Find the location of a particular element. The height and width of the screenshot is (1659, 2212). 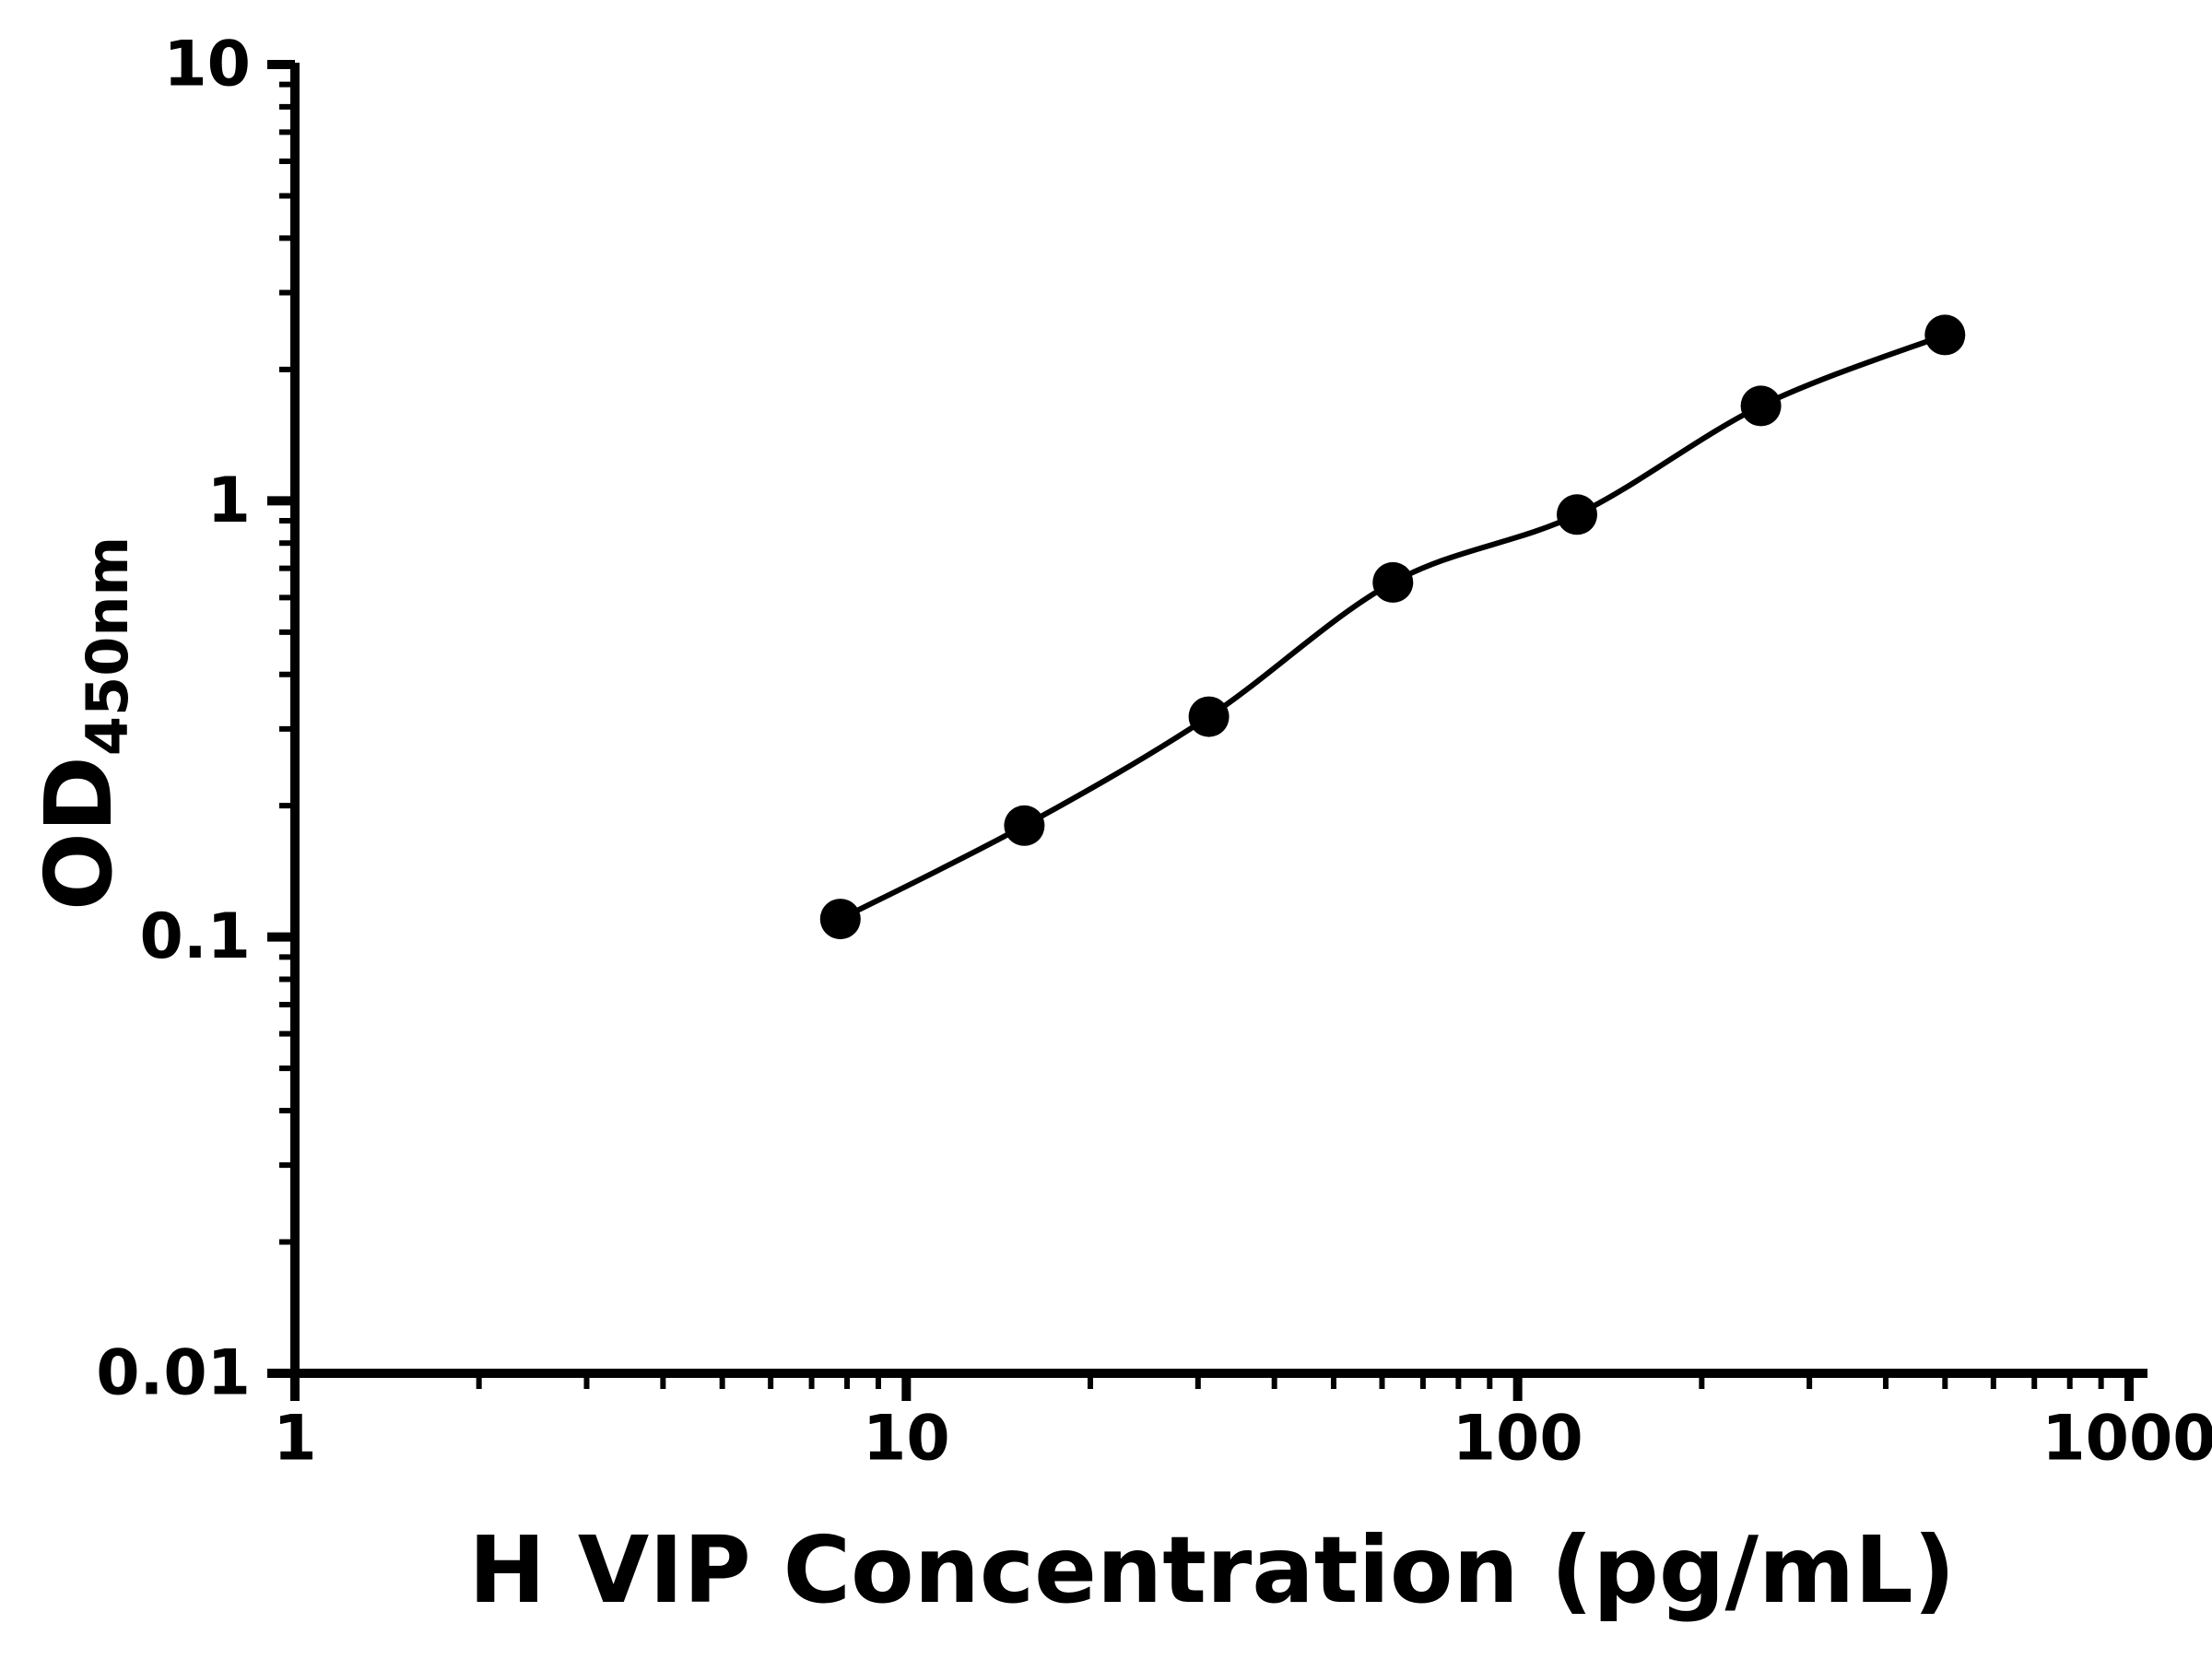

y-tick-label: 10 is located at coordinates (207, 65).